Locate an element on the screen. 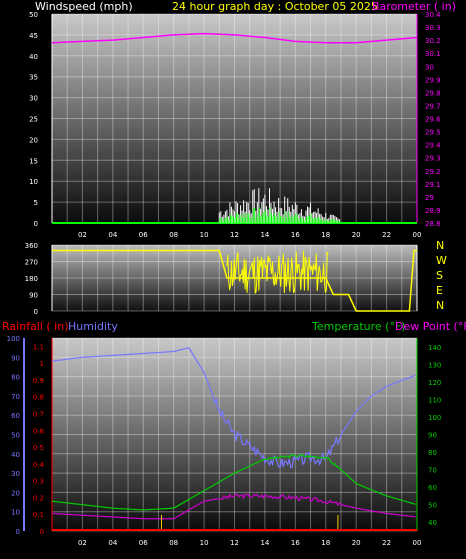 Image resolution: width=466 pixels, height=559 pixels. humidity-y-tick: 0 is located at coordinates (18, 532).